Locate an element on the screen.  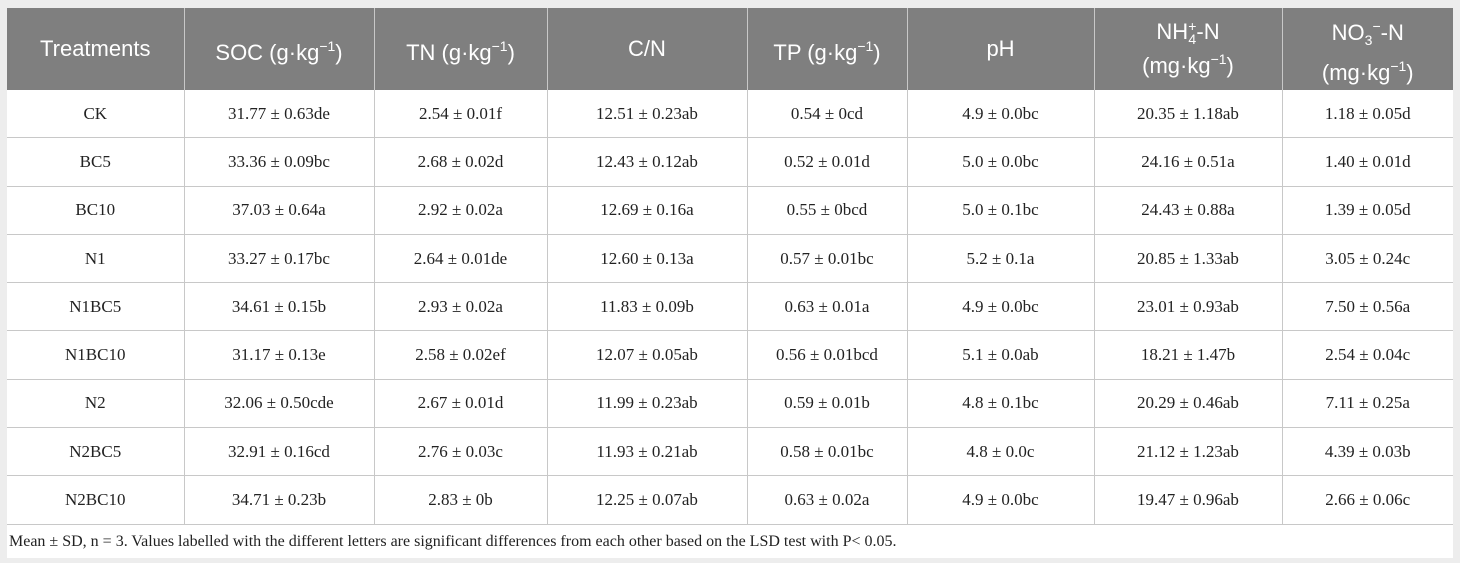
table-cell: 37.03 ± 0.64a is located at coordinates (279, 210).